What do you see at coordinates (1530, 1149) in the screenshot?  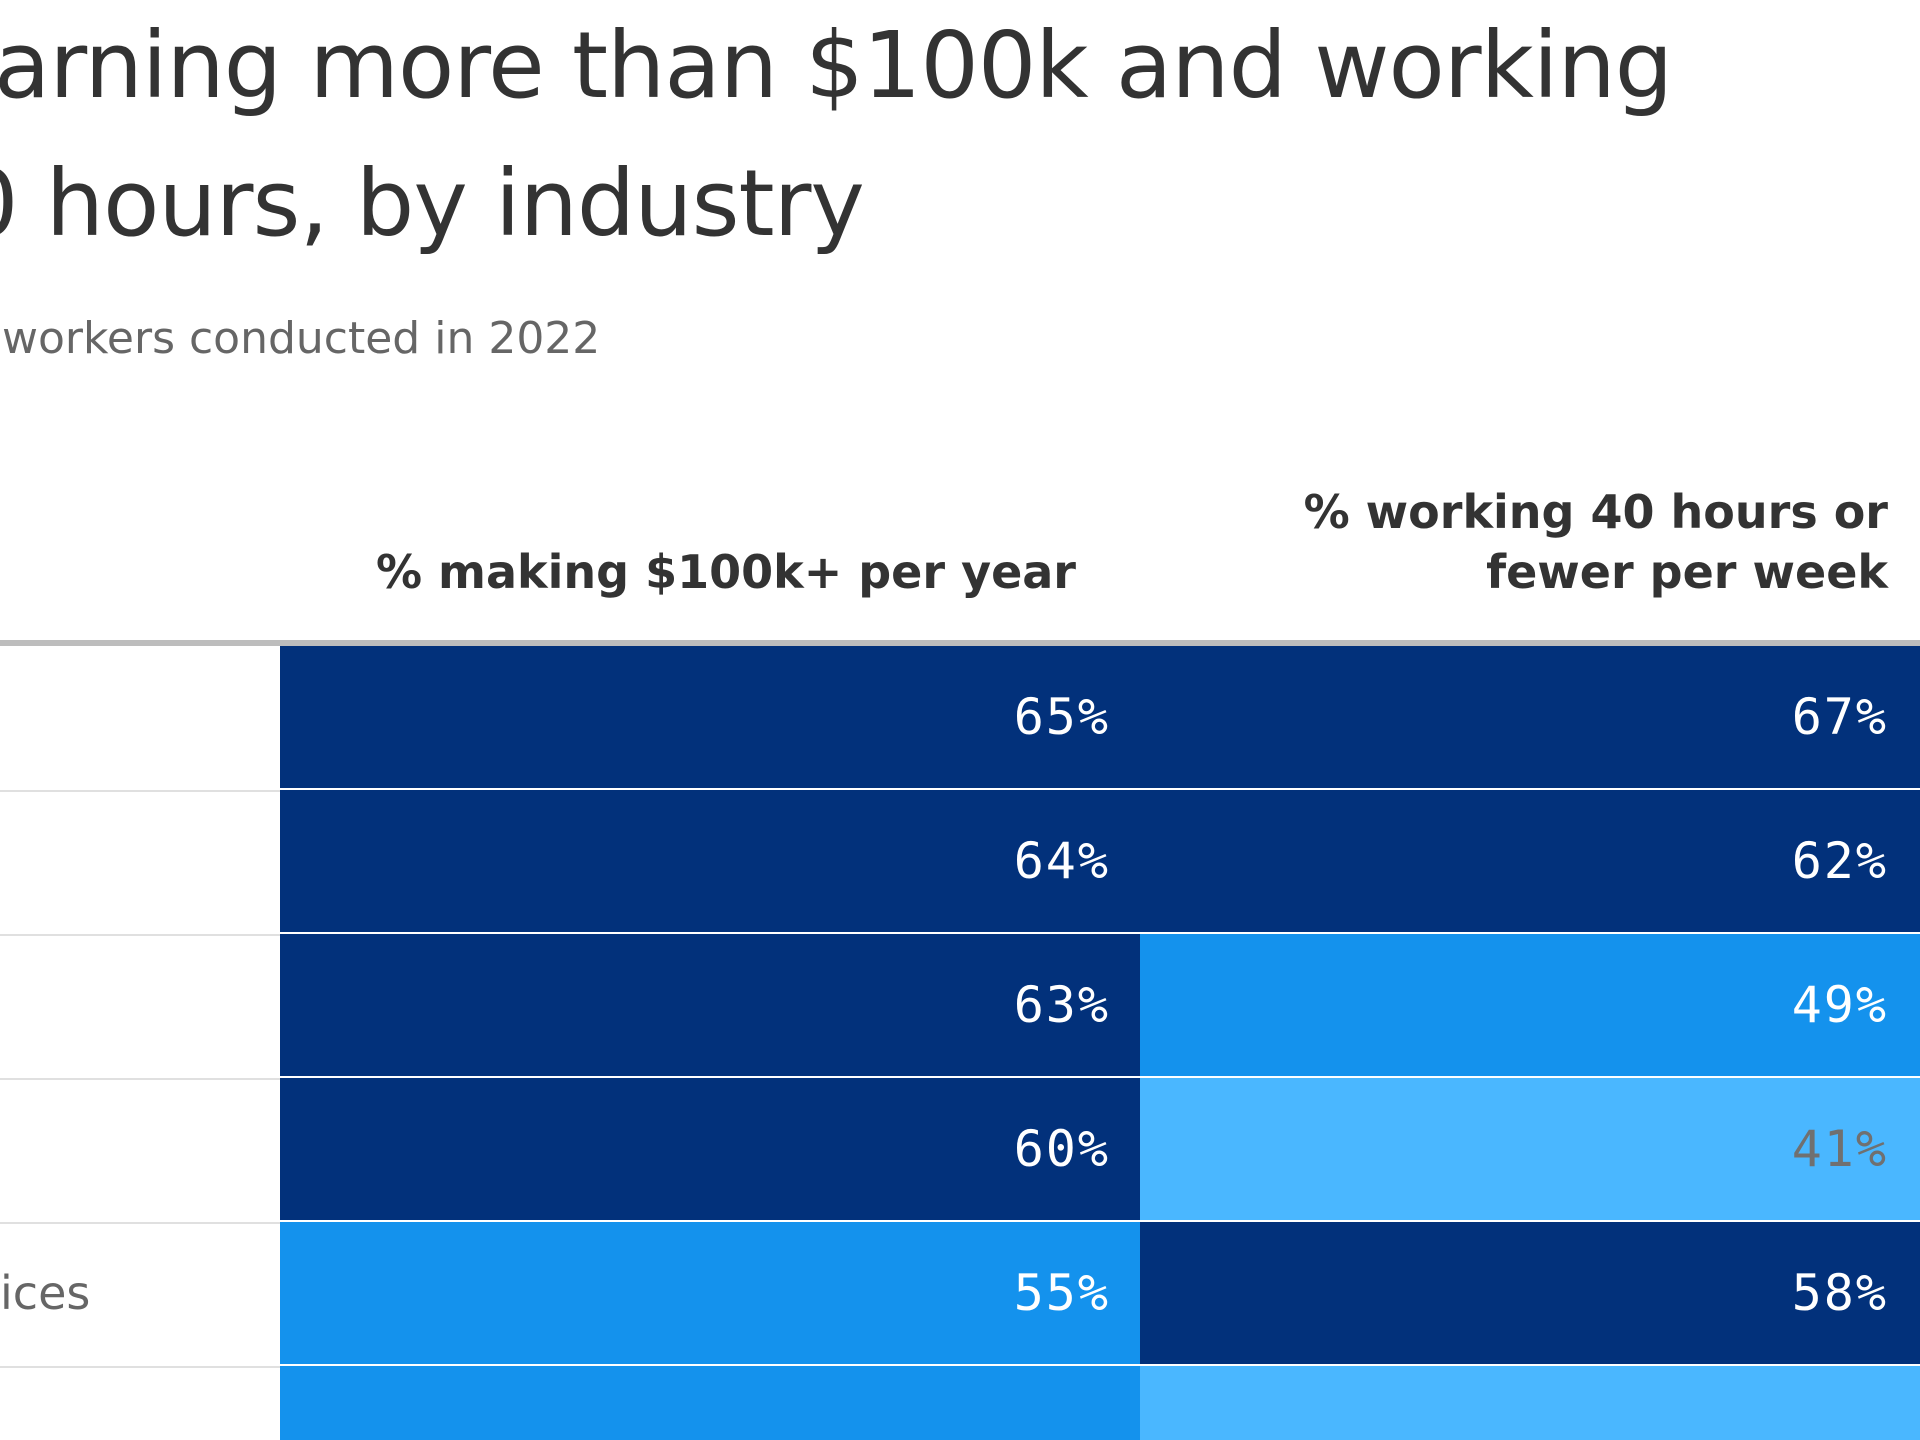 I see `hours-cell: 41%` at bounding box center [1530, 1149].